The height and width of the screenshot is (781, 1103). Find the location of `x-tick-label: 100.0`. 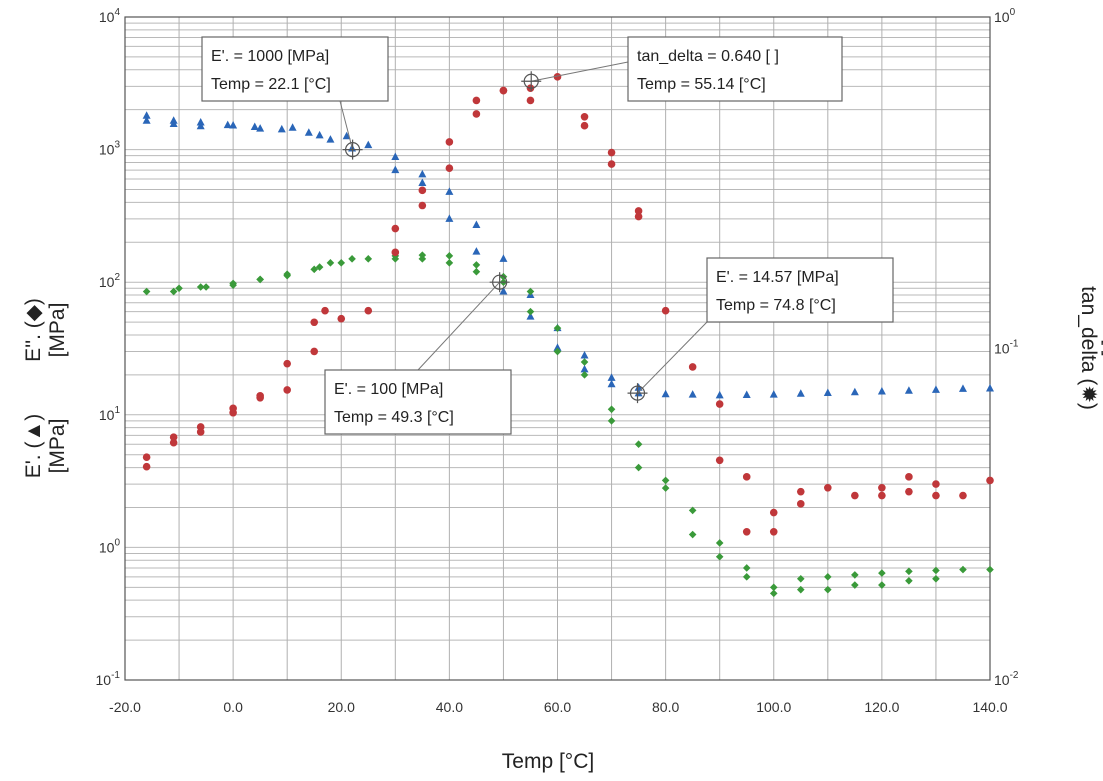

x-tick-label: 100.0 is located at coordinates (773, 707).